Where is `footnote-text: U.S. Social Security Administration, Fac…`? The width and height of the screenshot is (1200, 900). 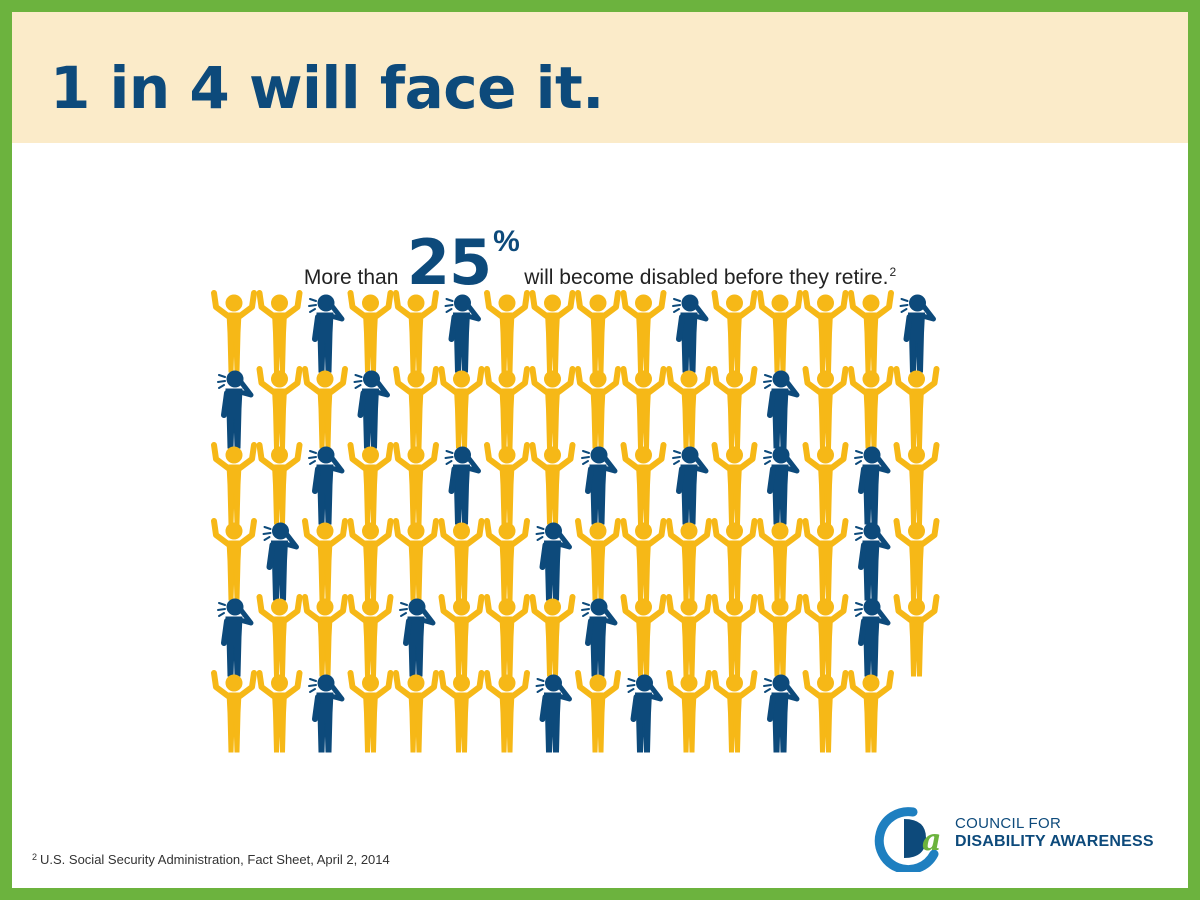 footnote-text: U.S. Social Security Administration, Fac… is located at coordinates (215, 859).